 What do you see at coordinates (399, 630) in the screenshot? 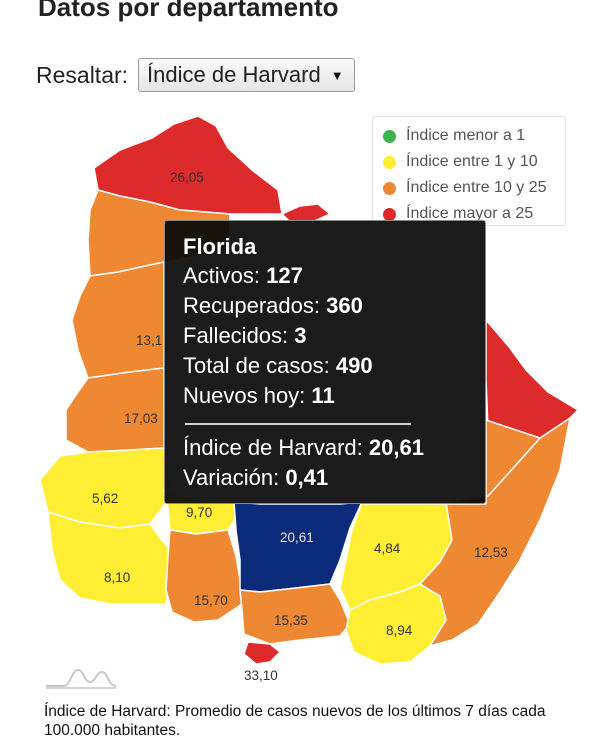
I see `label-maldonado: 8,94` at bounding box center [399, 630].